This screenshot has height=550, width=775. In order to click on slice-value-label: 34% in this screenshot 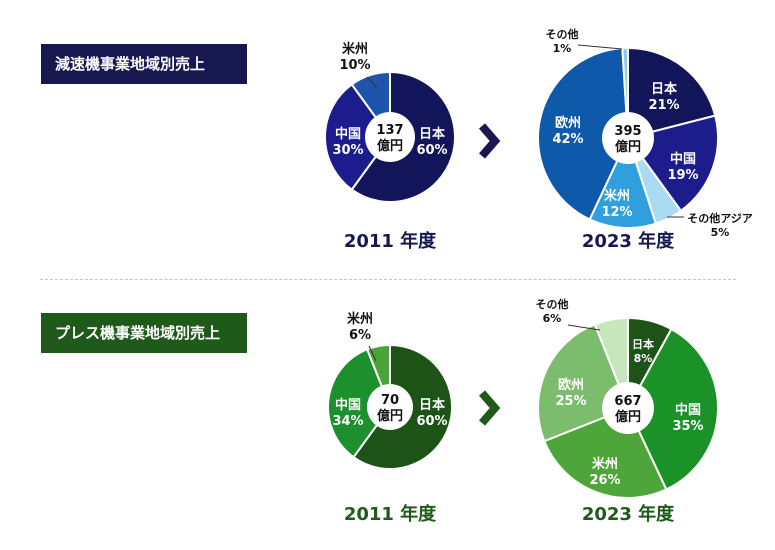, I will do `click(347, 421)`.